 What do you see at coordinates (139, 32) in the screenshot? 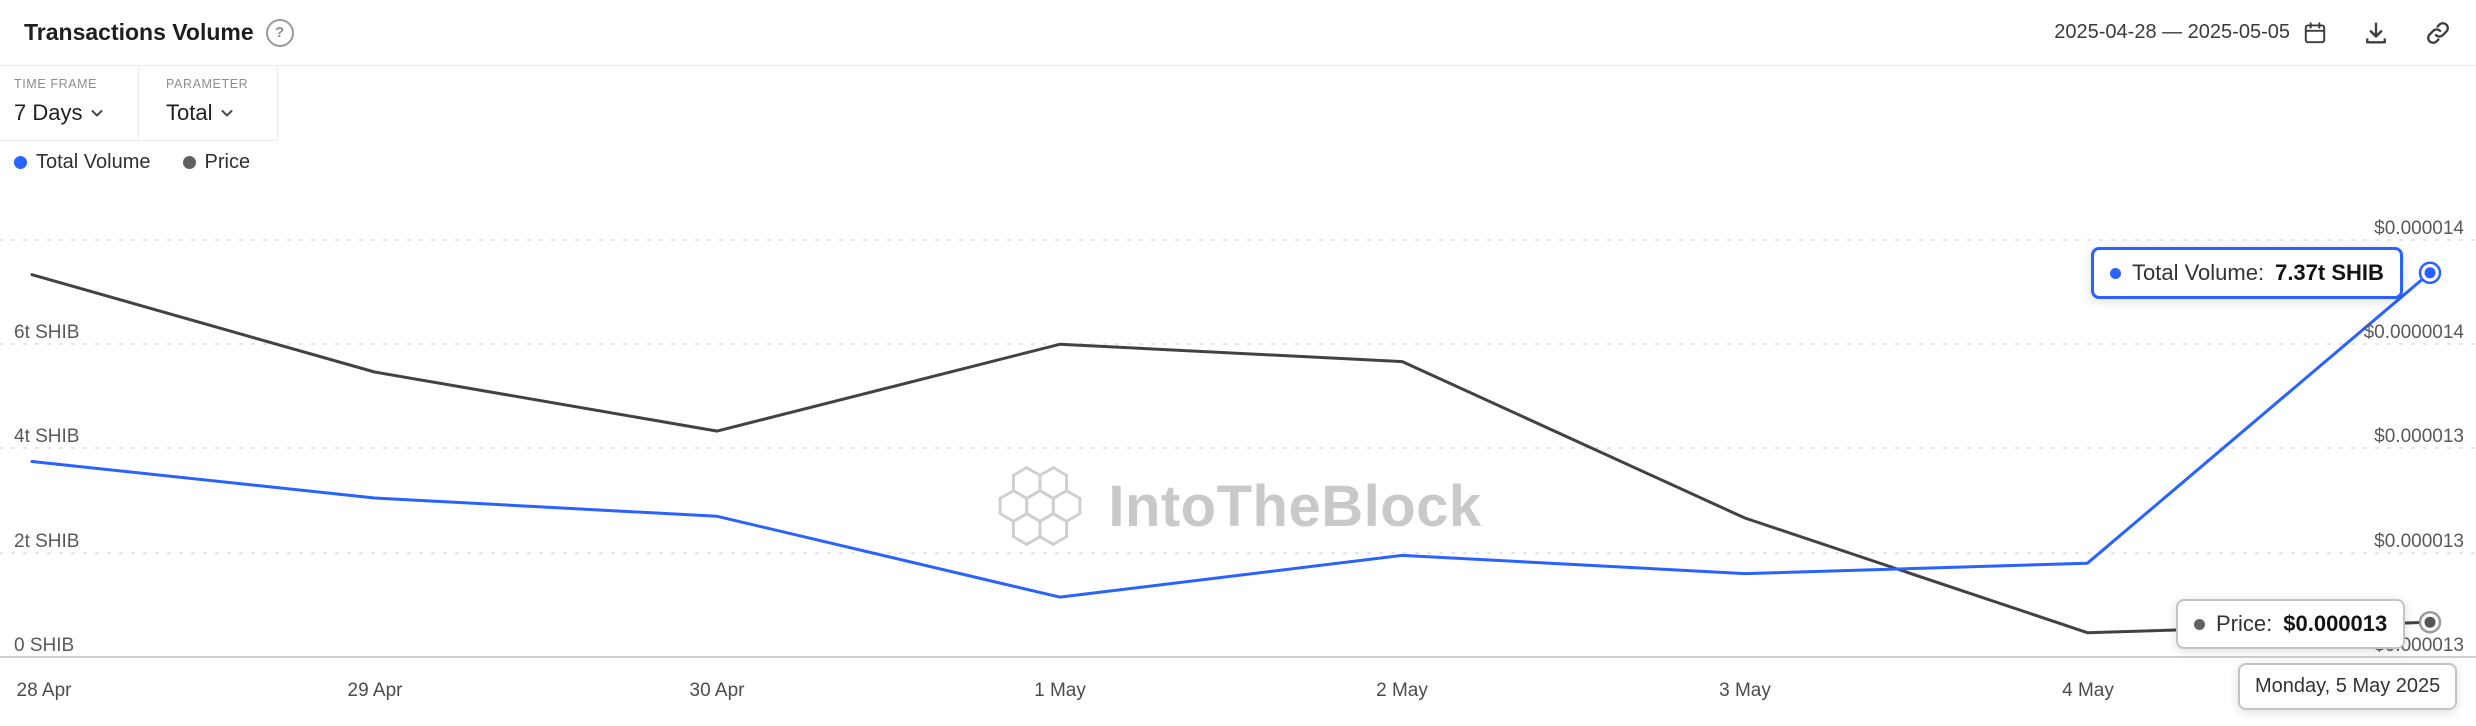
I see `page-title: Transactions Volume` at bounding box center [139, 32].